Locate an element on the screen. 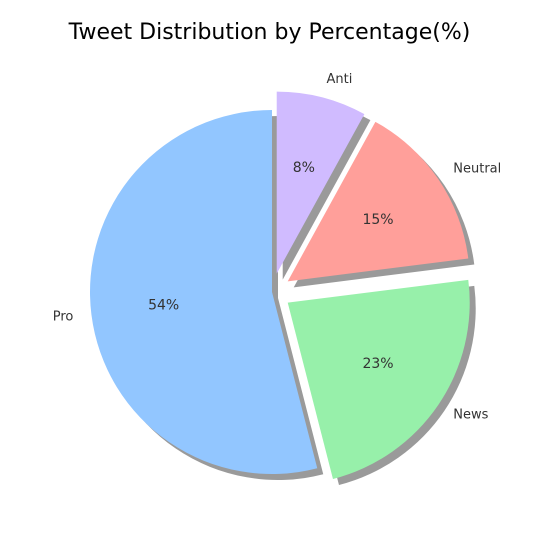 Image resolution: width=539 pixels, height=536 pixels. pct-label-anti: 8% is located at coordinates (304, 168).